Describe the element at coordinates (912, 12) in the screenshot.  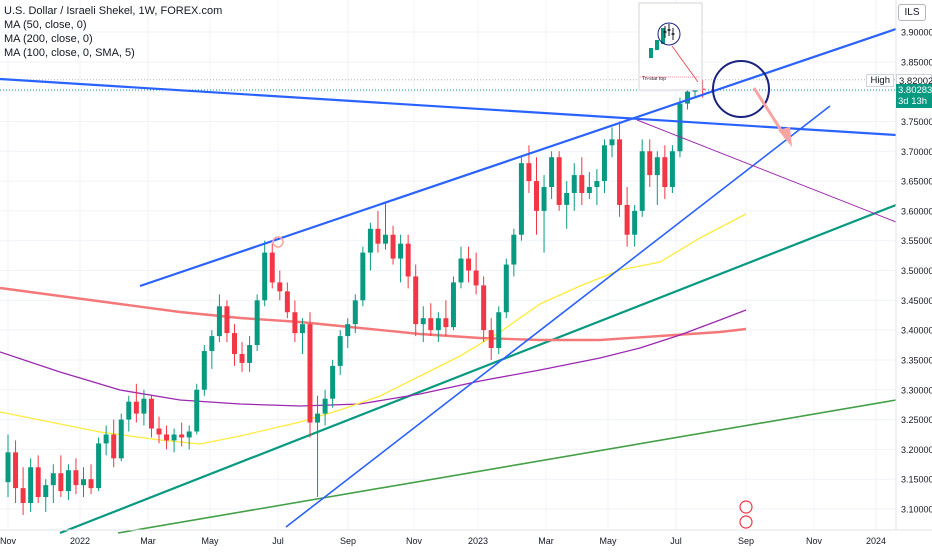
I see `currency-button: ILS` at that location.